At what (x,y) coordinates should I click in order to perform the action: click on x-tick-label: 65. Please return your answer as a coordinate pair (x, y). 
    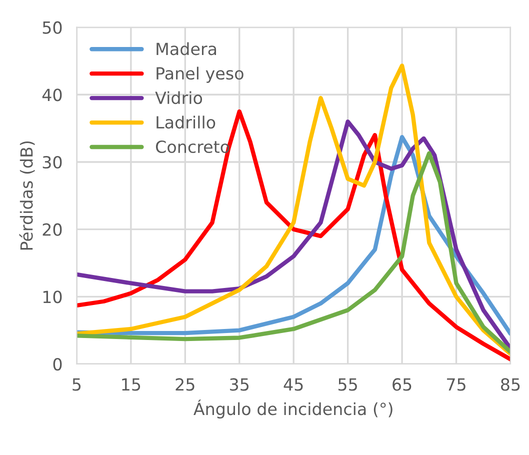
    Looking at the image, I should click on (402, 384).